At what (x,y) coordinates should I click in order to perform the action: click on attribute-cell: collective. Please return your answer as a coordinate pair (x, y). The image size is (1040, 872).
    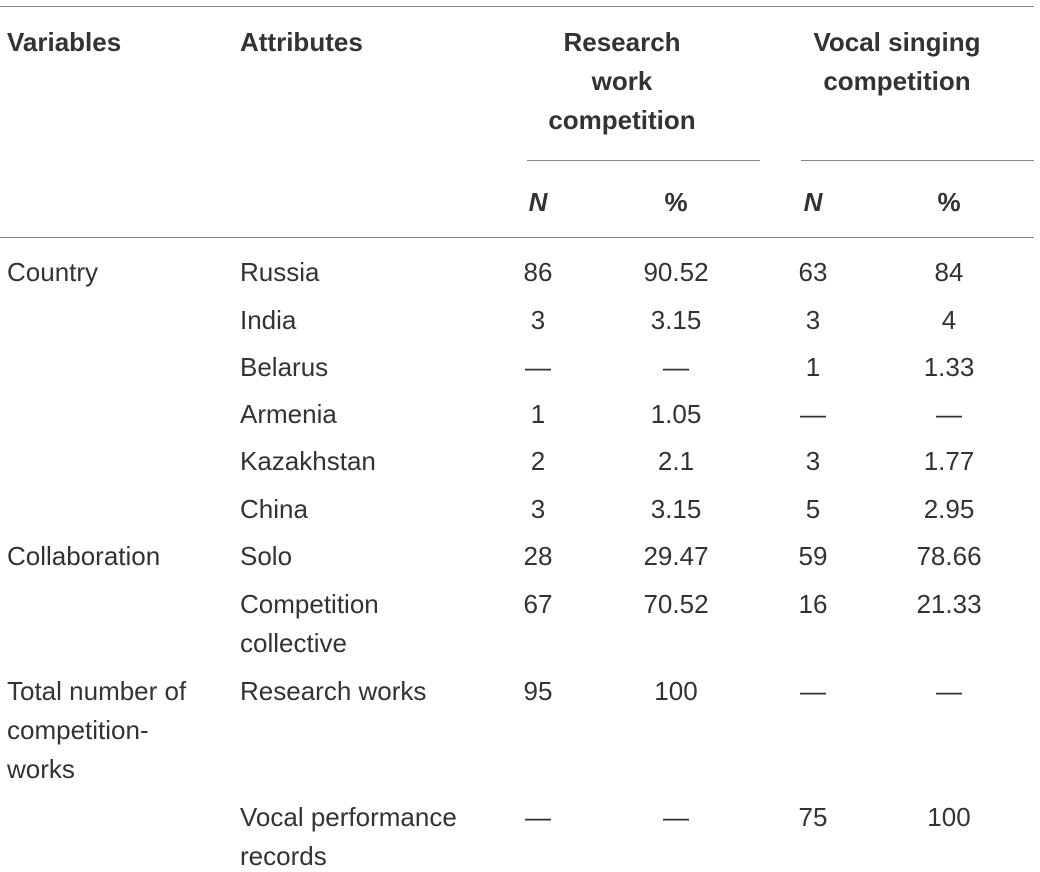
    Looking at the image, I should click on (293, 643).